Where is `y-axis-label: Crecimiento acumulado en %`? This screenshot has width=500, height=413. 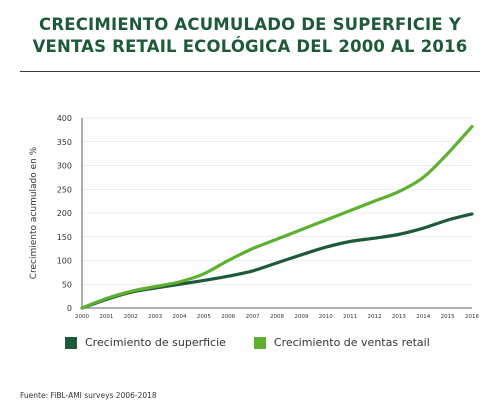
y-axis-label: Crecimiento acumulado en % is located at coordinates (34, 212).